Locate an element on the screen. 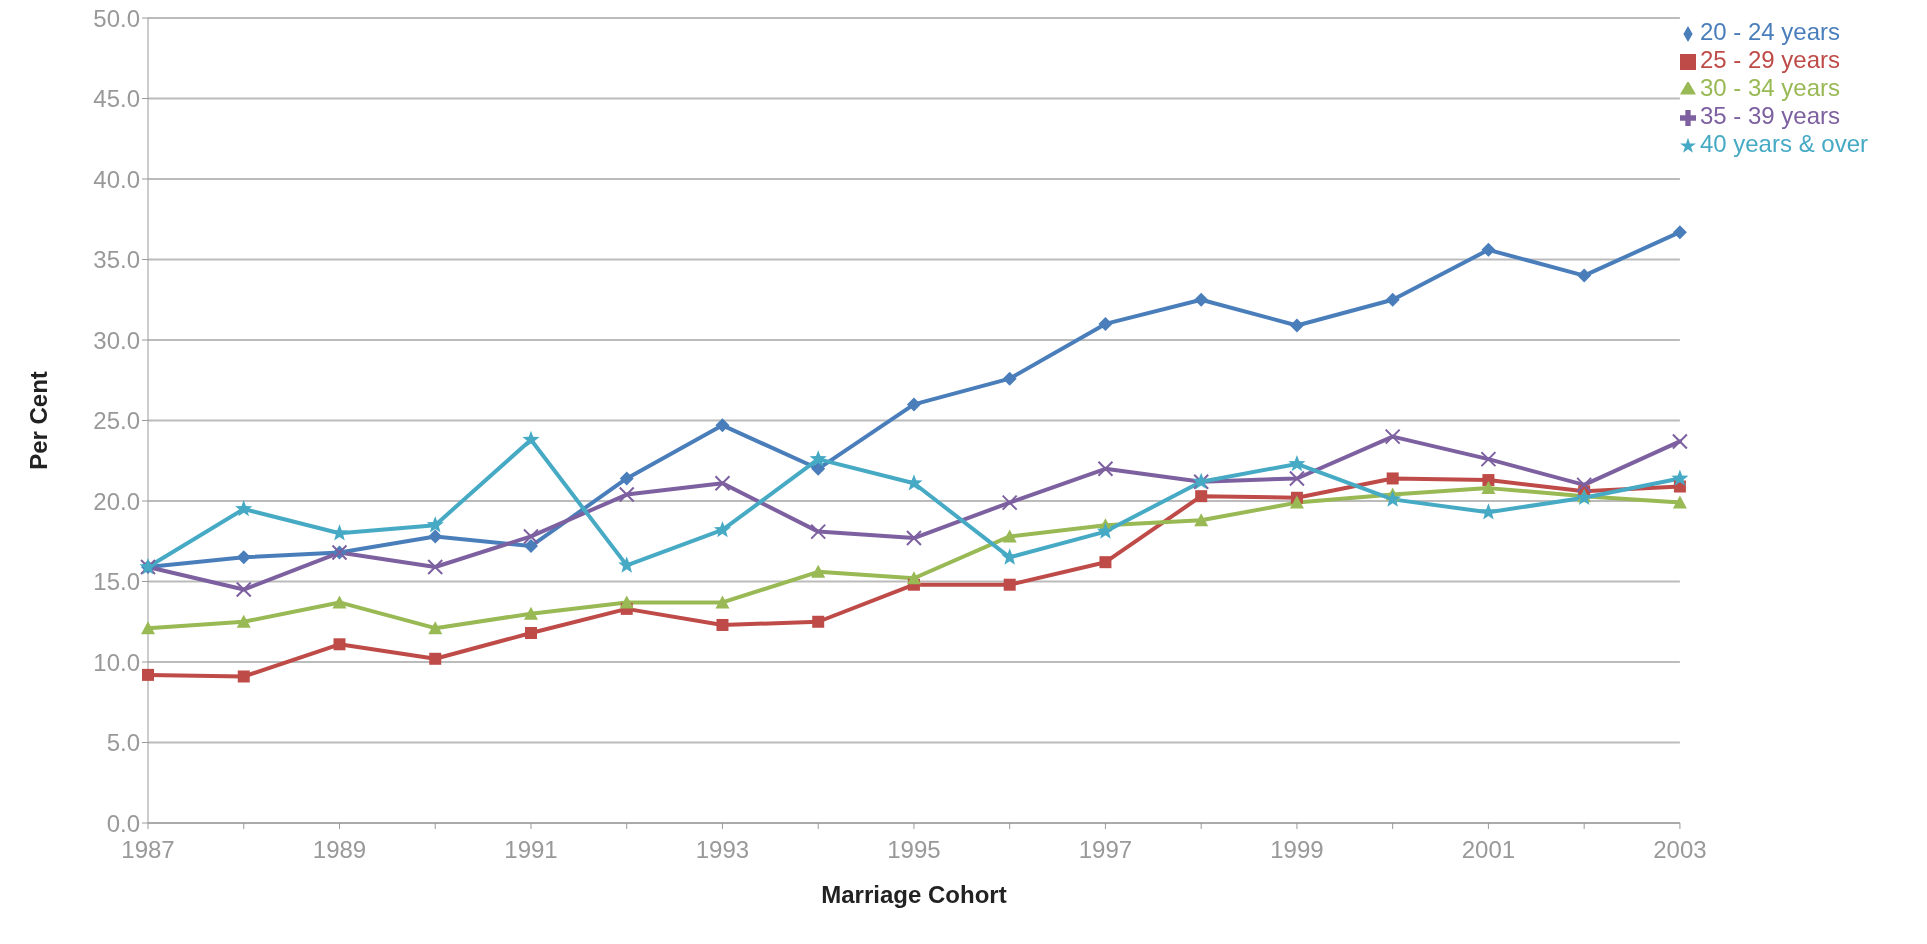  legend-label: 25 - 29 years is located at coordinates (1769, 59).